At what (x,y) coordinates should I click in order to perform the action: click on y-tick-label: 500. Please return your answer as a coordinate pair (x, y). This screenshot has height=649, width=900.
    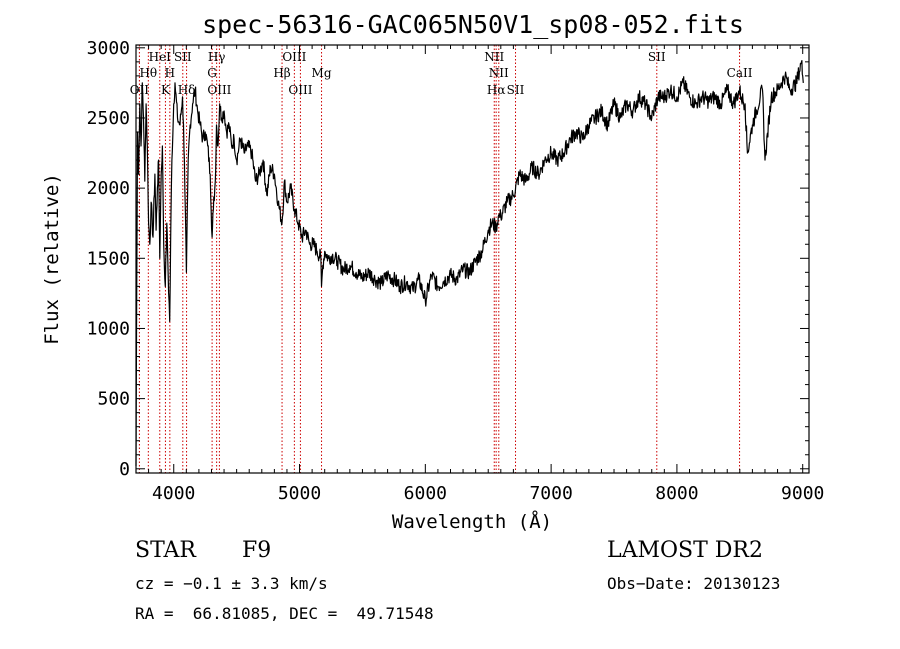
    Looking at the image, I should click on (113, 399).